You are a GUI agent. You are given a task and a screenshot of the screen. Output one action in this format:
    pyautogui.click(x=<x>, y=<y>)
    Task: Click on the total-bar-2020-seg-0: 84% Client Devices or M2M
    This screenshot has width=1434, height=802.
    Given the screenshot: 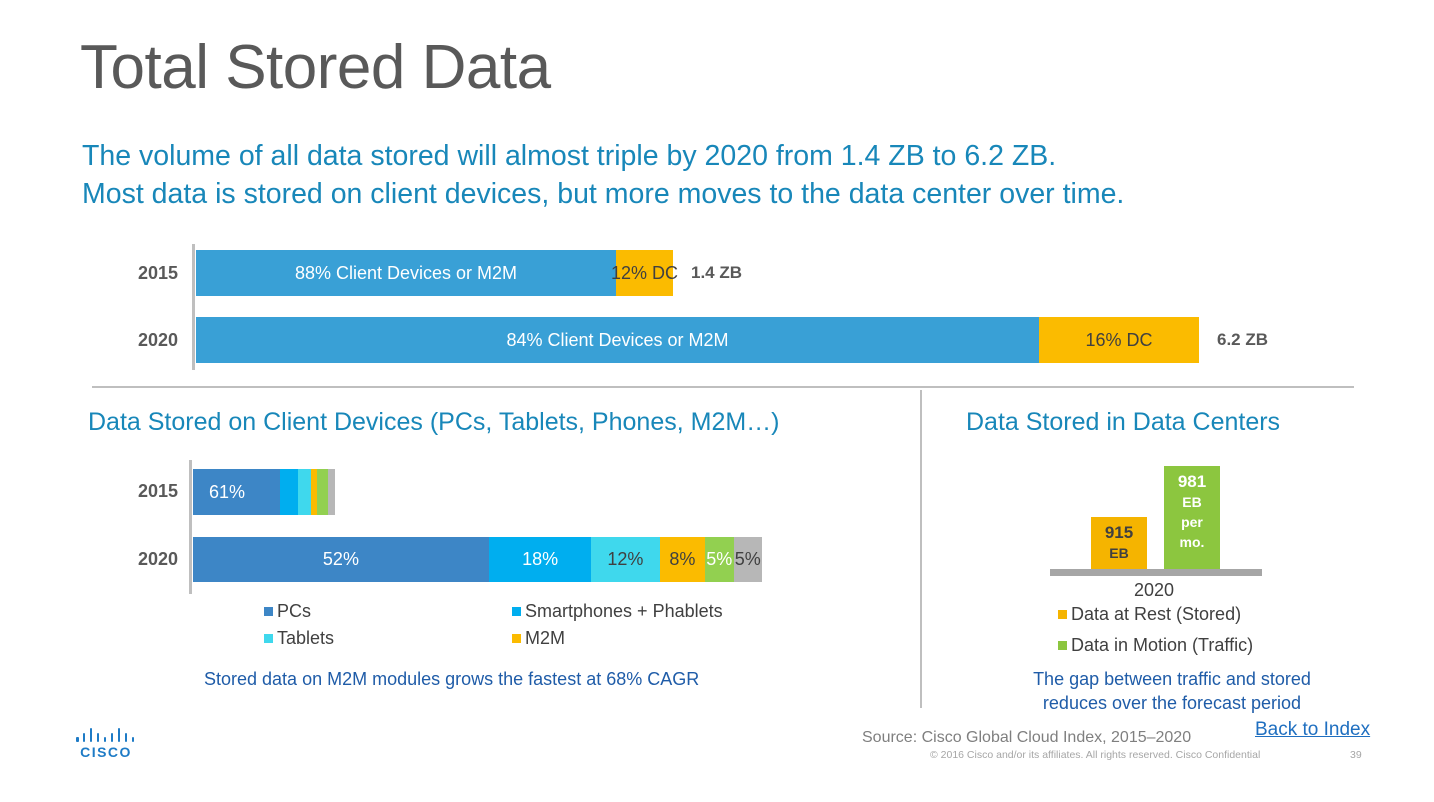 What is the action you would take?
    pyautogui.click(x=617, y=340)
    